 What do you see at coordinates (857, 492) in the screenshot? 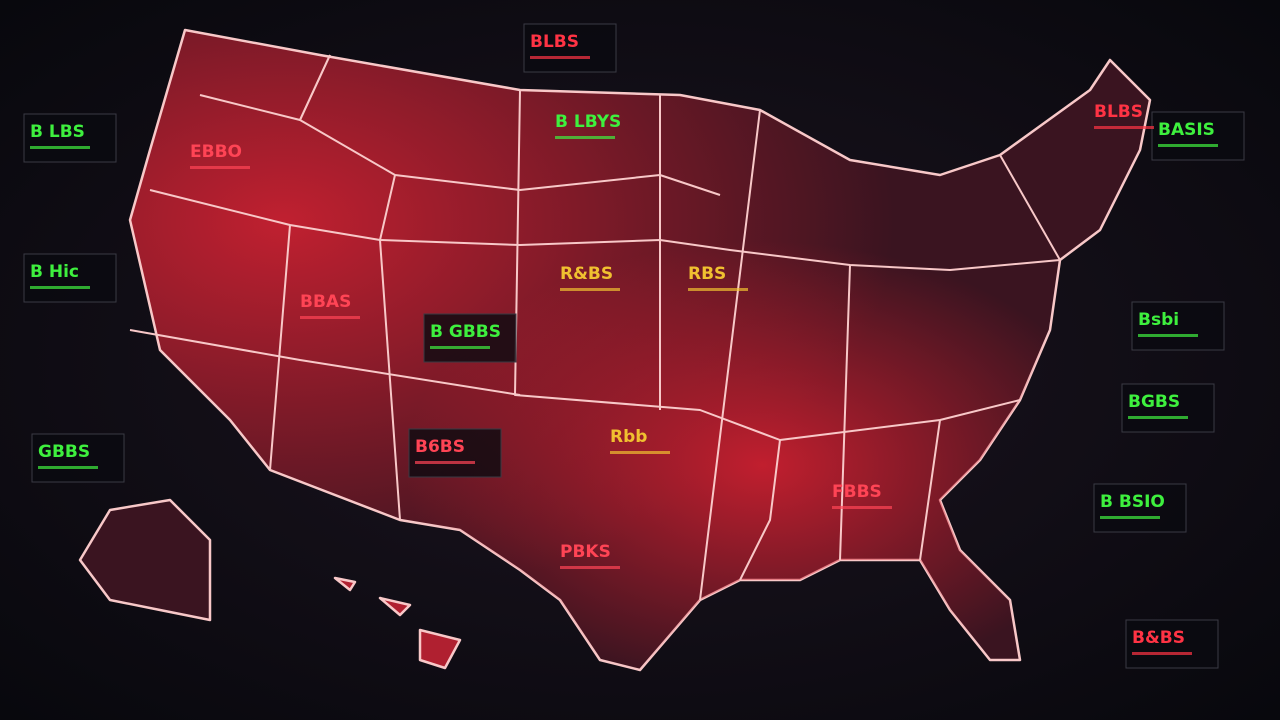
I see `region-label: FBBS` at bounding box center [857, 492].